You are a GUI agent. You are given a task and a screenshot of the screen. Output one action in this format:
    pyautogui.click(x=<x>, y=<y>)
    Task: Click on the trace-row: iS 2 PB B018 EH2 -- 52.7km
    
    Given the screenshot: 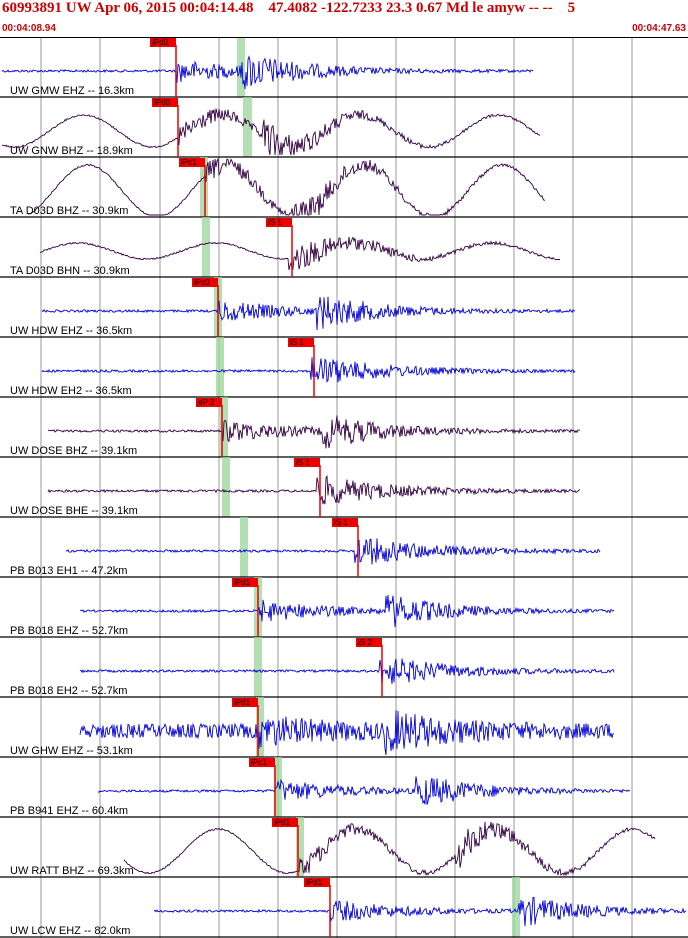 What is the action you would take?
    pyautogui.click(x=344, y=667)
    